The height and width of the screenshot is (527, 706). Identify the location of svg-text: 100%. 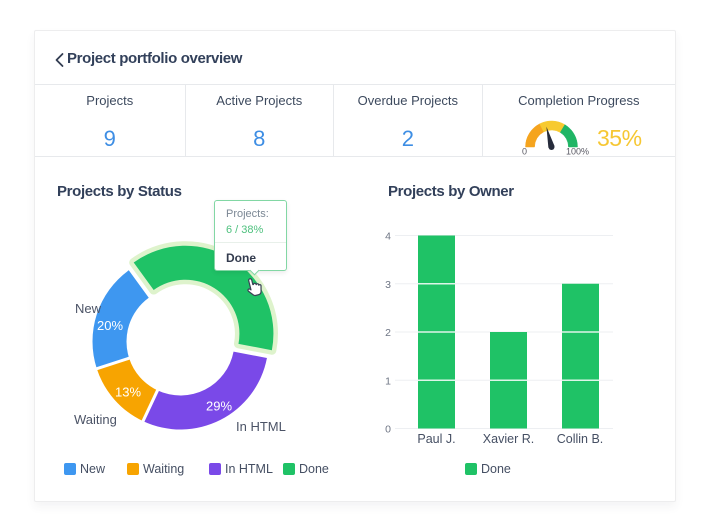
(577, 152).